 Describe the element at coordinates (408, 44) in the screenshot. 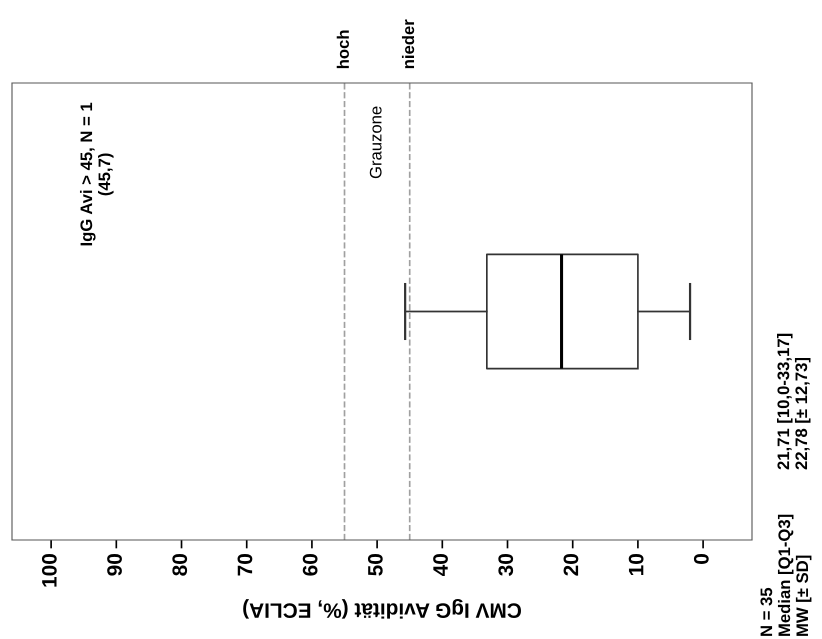

I see `ref-line-label: nieder` at that location.